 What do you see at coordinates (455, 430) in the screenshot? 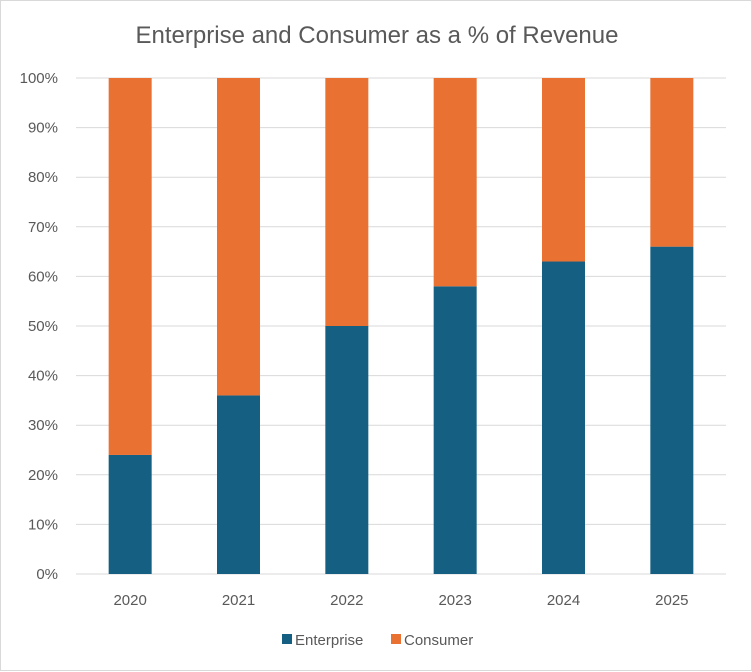
I see `bar-enterprise-2023` at bounding box center [455, 430].